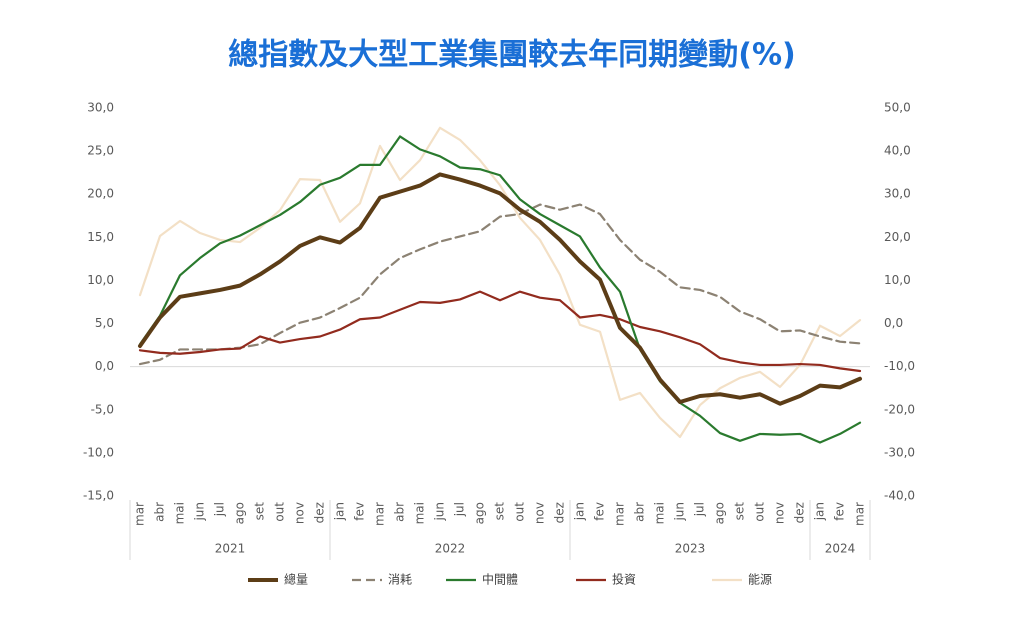 The image size is (1024, 618). What do you see at coordinates (98, 496) in the screenshot?
I see `y-tick-label: -15,0` at bounding box center [98, 496].